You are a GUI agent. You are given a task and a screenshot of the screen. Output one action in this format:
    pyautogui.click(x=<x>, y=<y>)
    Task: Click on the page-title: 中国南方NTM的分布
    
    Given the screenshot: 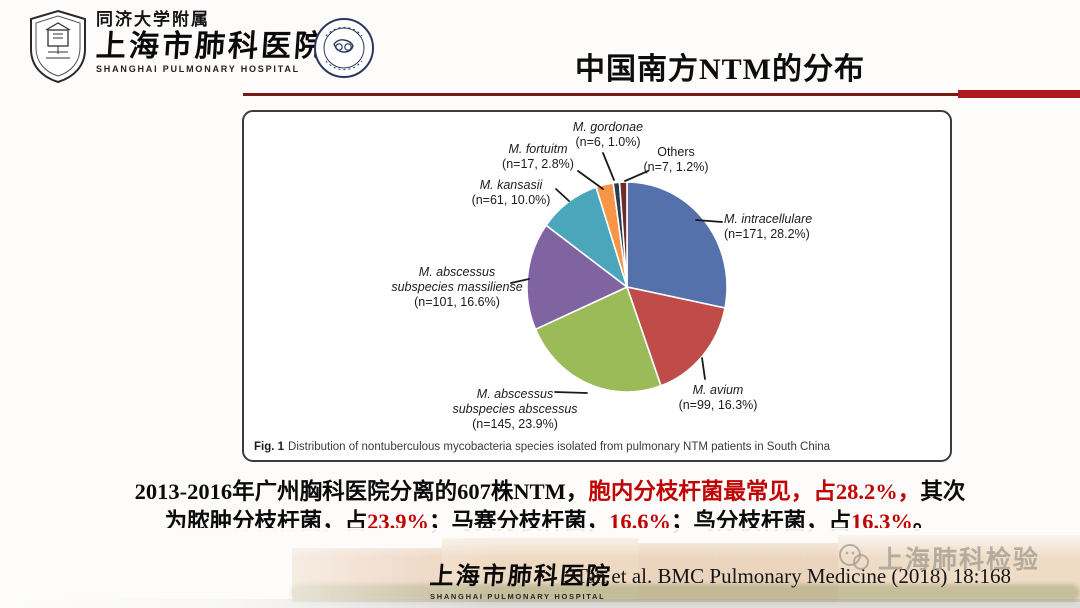 What is the action you would take?
    pyautogui.click(x=720, y=69)
    